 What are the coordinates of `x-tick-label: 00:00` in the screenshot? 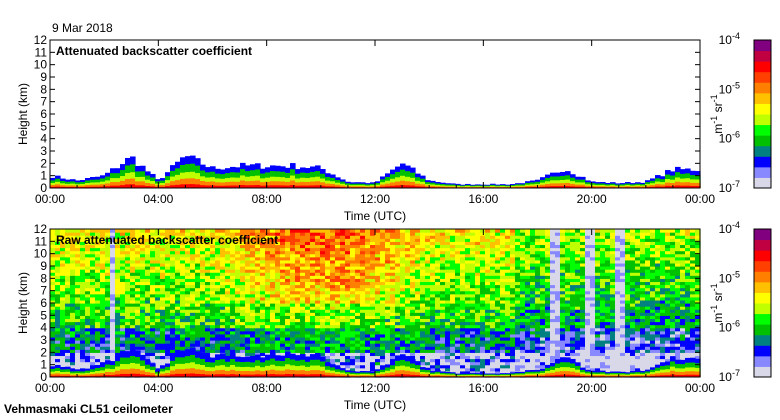 It's located at (50, 199).